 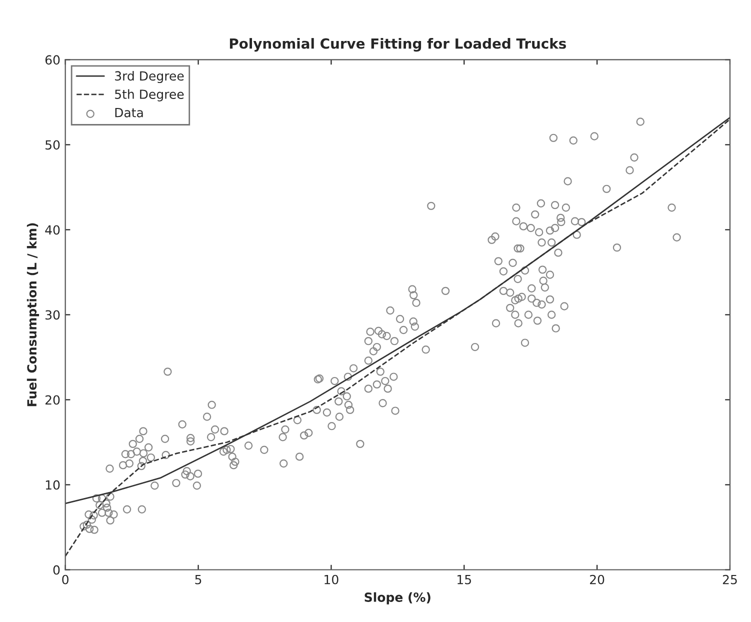 I want to click on x-tick-label: 15, so click(x=464, y=579).